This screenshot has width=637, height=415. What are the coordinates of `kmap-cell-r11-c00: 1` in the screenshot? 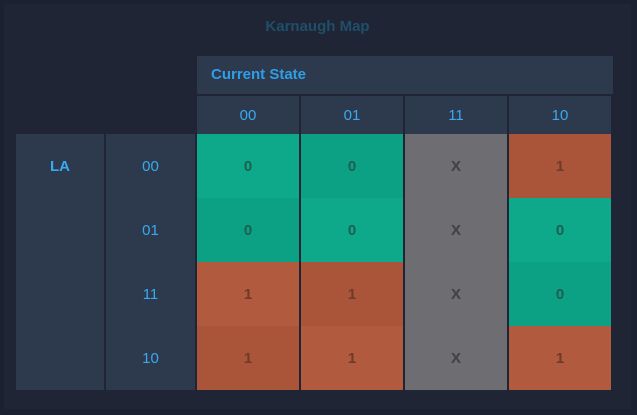 It's located at (248, 294).